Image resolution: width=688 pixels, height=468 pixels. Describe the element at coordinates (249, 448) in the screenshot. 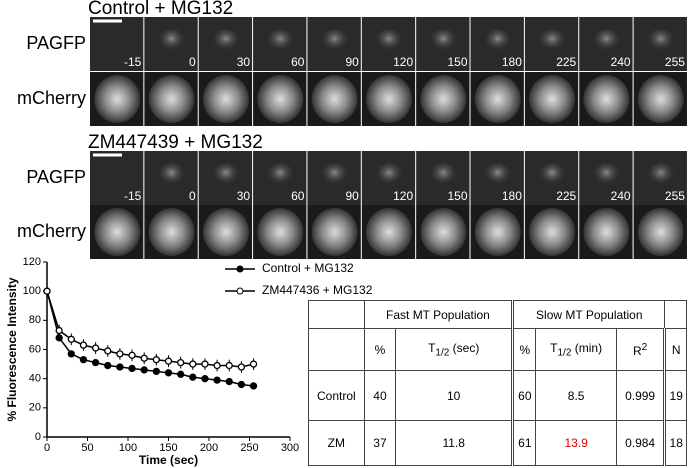

I see `x-tick-label: 250` at that location.